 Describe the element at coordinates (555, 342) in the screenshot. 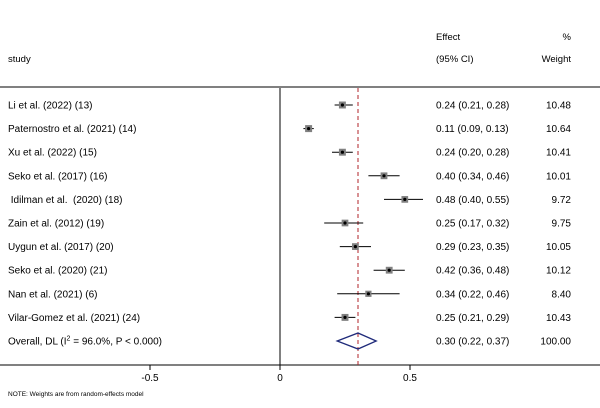

I see `overall-weight-text: 100.00` at that location.